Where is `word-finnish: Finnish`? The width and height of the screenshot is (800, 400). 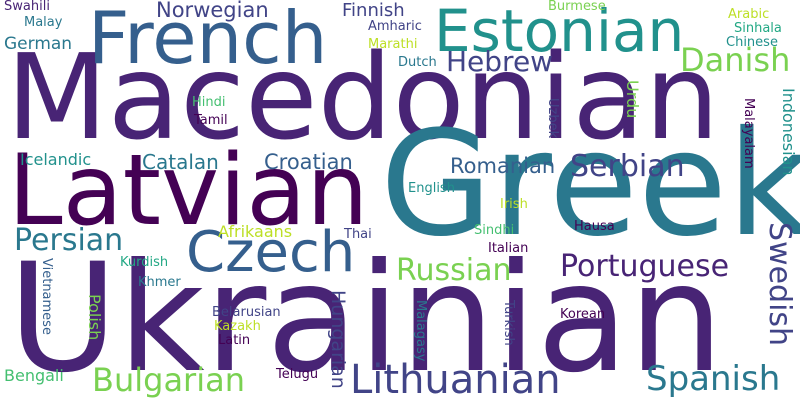
word-finnish: Finnish is located at coordinates (373, 10).